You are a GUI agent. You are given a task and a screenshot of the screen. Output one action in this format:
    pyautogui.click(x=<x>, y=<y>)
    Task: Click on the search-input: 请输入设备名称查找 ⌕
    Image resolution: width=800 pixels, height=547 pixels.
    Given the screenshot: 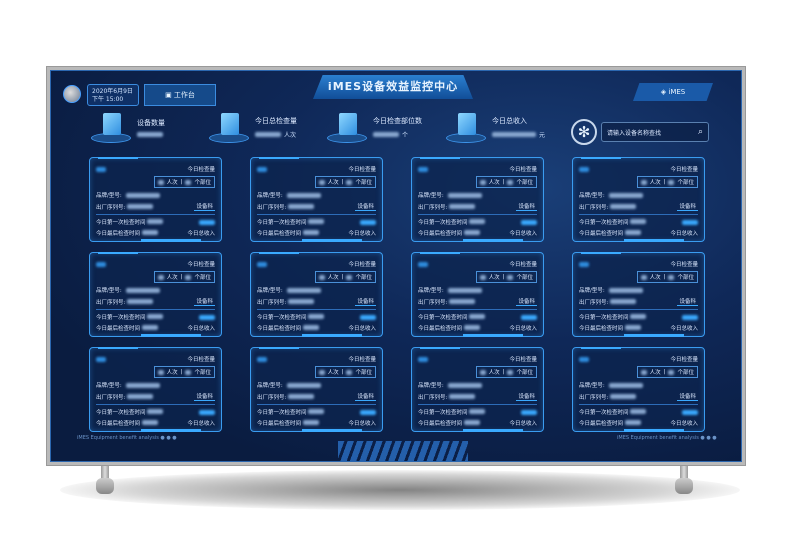 What is the action you would take?
    pyautogui.click(x=655, y=132)
    